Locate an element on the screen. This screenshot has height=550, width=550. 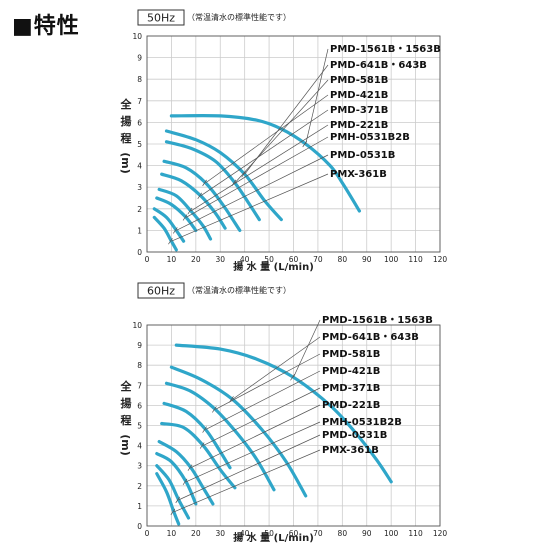
x-tick-label: 80 is located at coordinates (343, 259).